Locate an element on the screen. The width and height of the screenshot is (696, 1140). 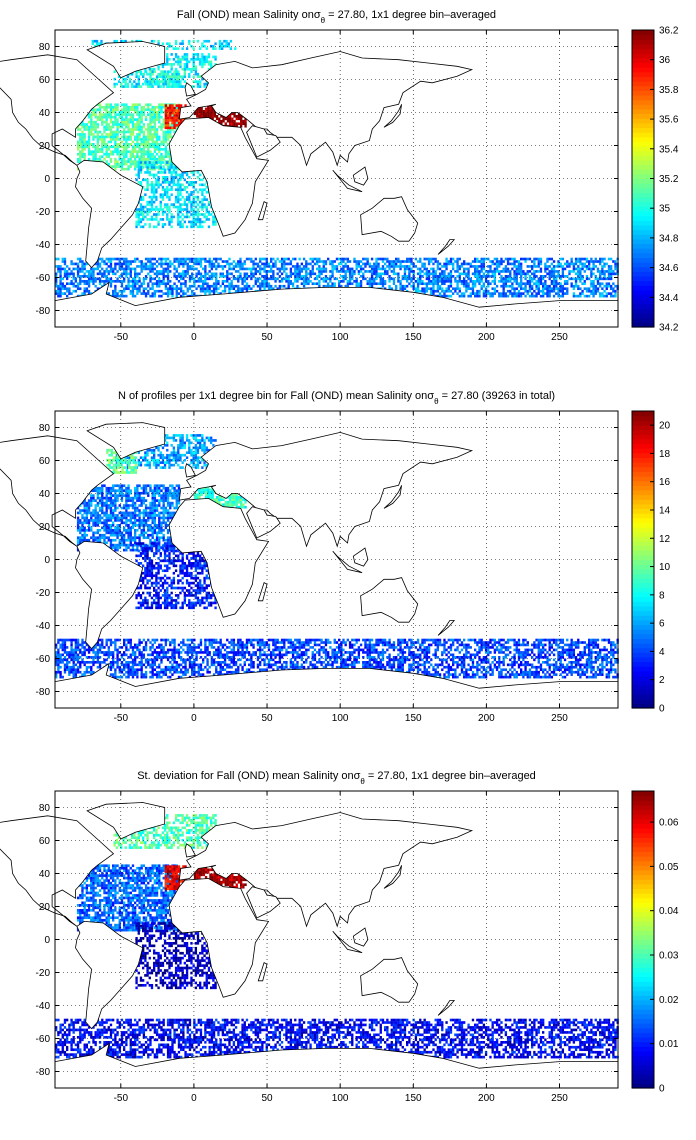
colorbar-tick-label: 35.4 is located at coordinates (669, 149).